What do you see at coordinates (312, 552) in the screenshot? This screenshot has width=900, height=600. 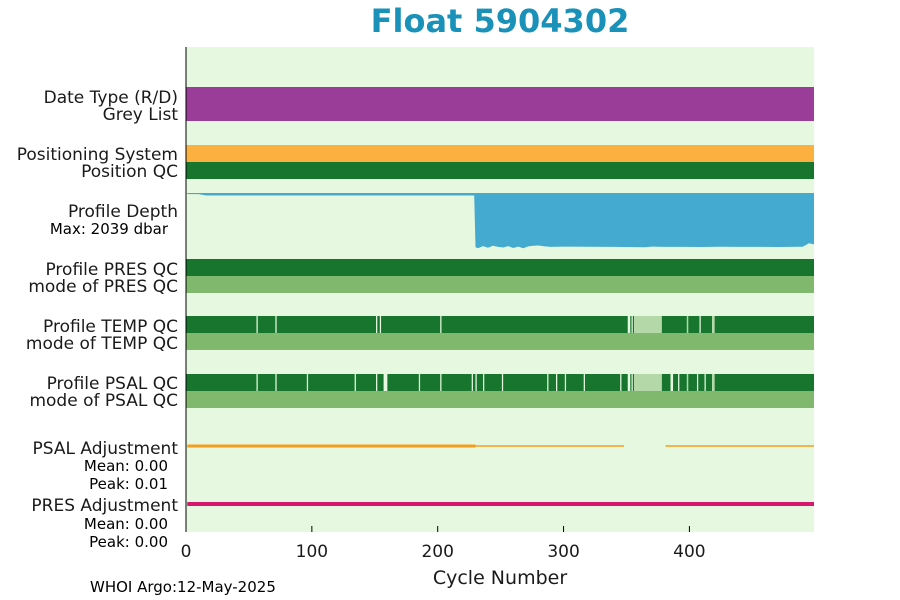 I see `x-tick-label: 100` at bounding box center [312, 552].